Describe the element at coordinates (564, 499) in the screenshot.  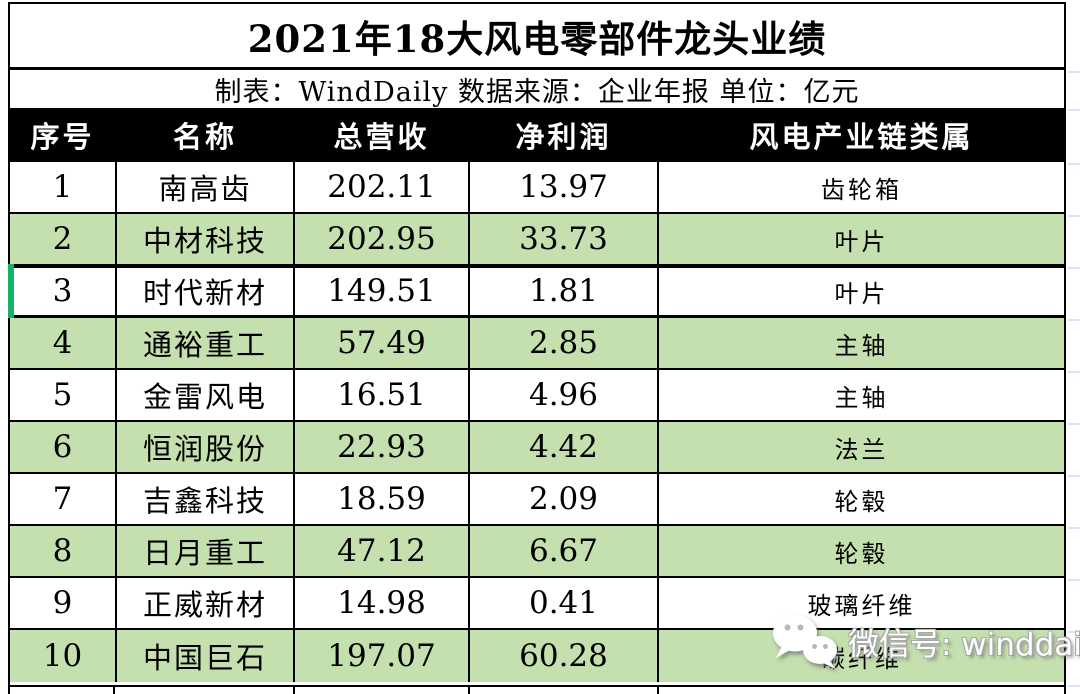
I see `cell-profit: 2.09` at that location.